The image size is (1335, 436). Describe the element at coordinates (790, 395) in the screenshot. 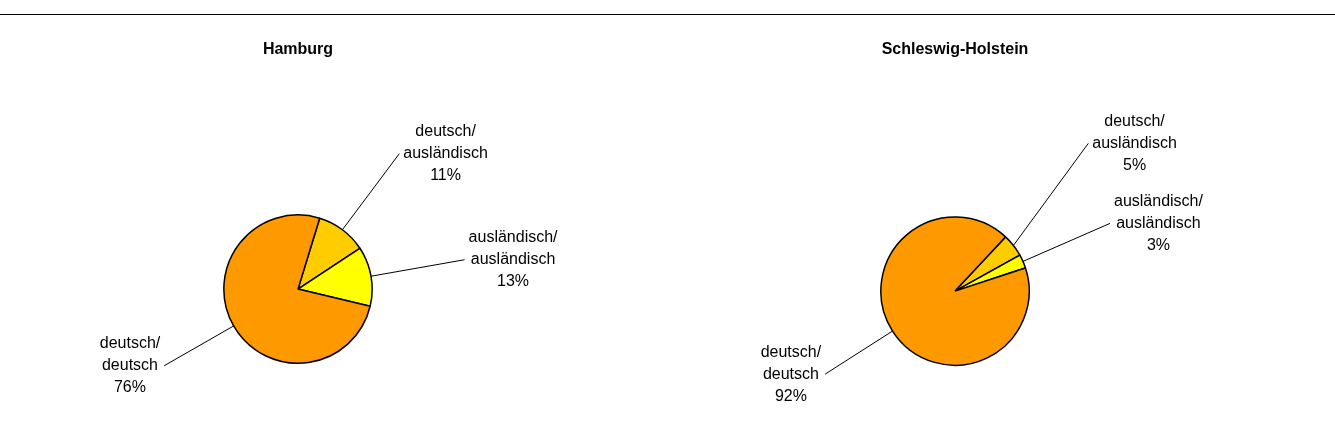

I see `data-label: 92%` at that location.